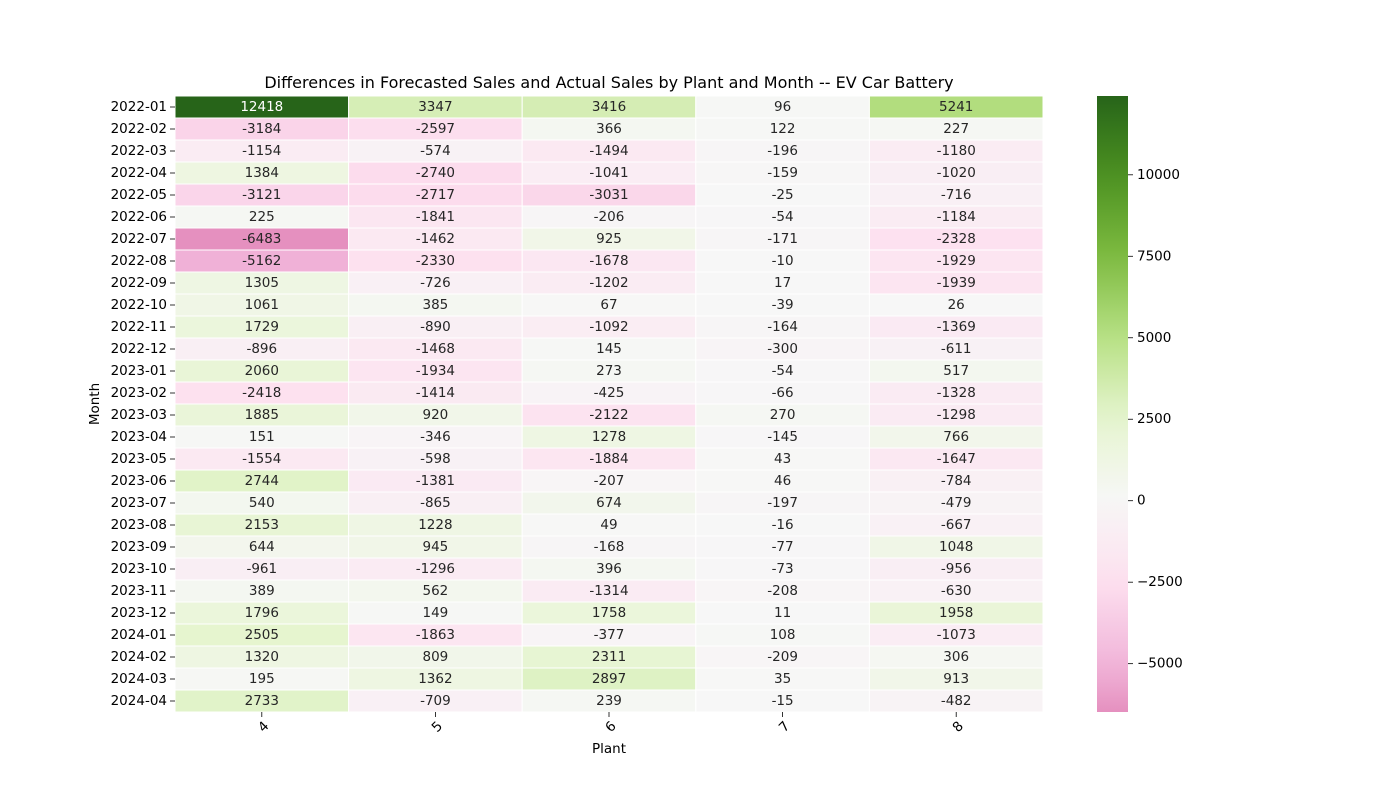  I want to click on colorbar-tick-label: 7500, so click(1154, 256).